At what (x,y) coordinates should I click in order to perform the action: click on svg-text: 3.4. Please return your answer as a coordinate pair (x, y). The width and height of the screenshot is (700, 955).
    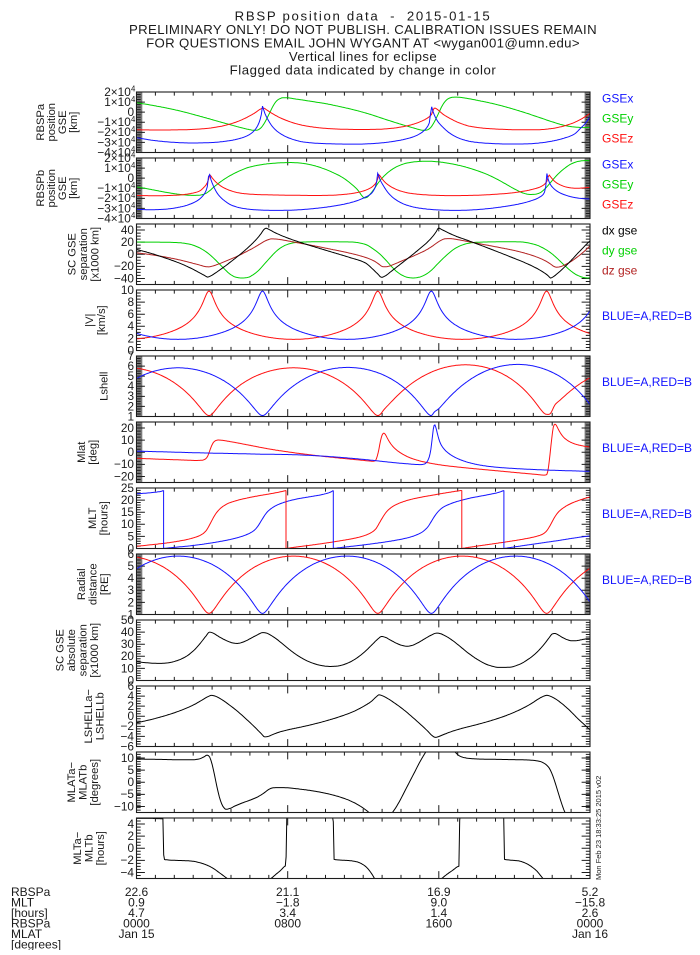
    Looking at the image, I should click on (287, 913).